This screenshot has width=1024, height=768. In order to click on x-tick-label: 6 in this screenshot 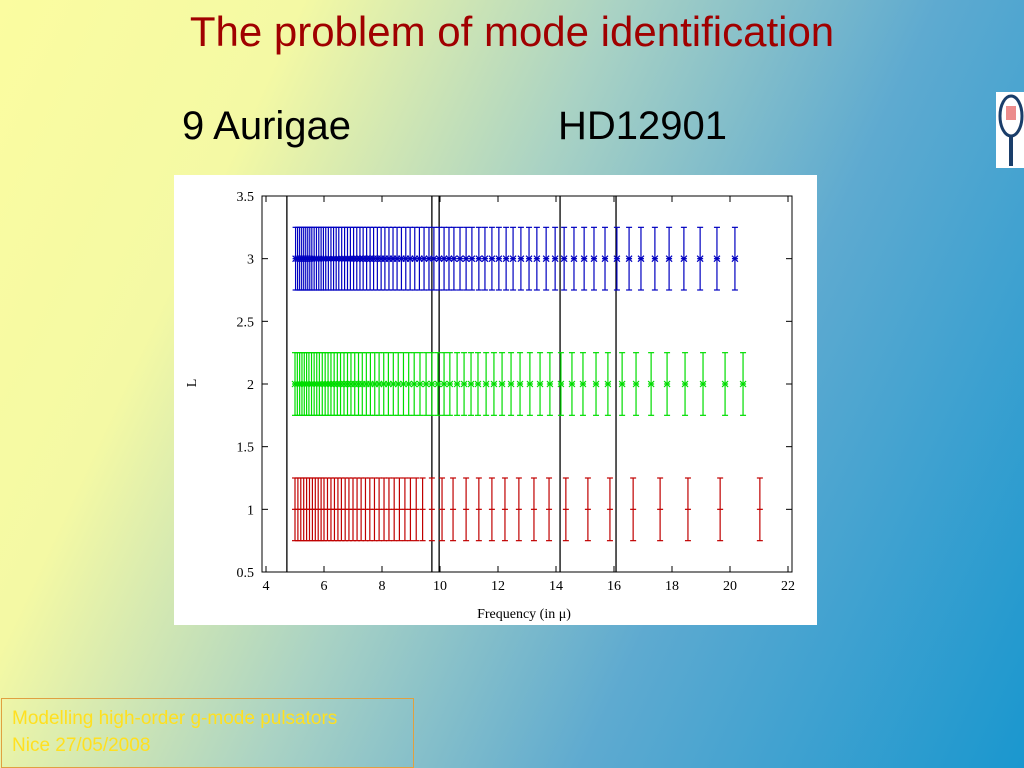, I will do `click(324, 586)`.